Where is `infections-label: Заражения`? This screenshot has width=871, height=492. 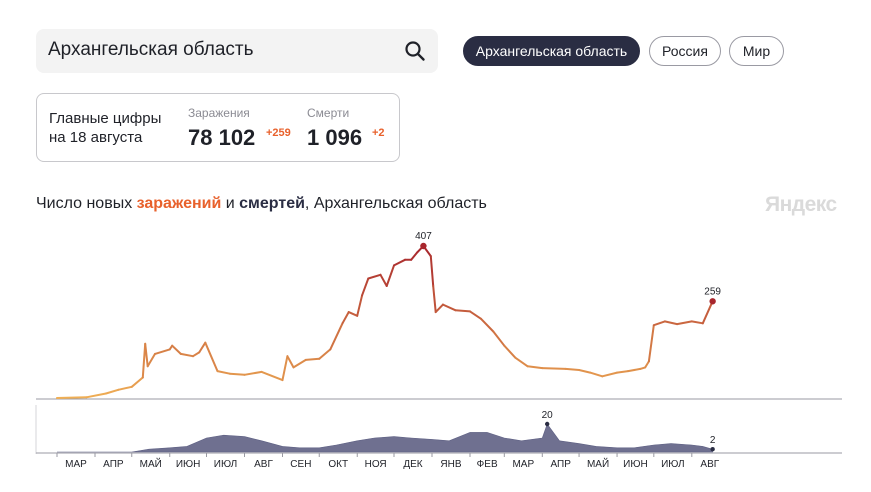
infections-label: Заражения is located at coordinates (219, 113).